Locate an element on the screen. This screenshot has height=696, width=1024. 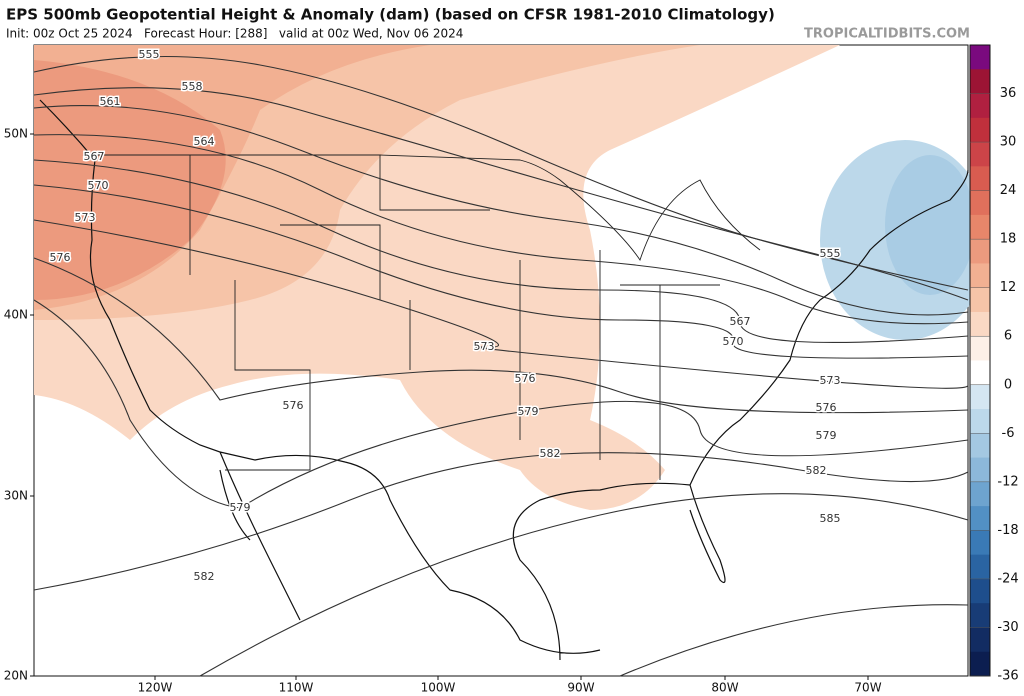
lat-label: 50N is located at coordinates (16, 134).